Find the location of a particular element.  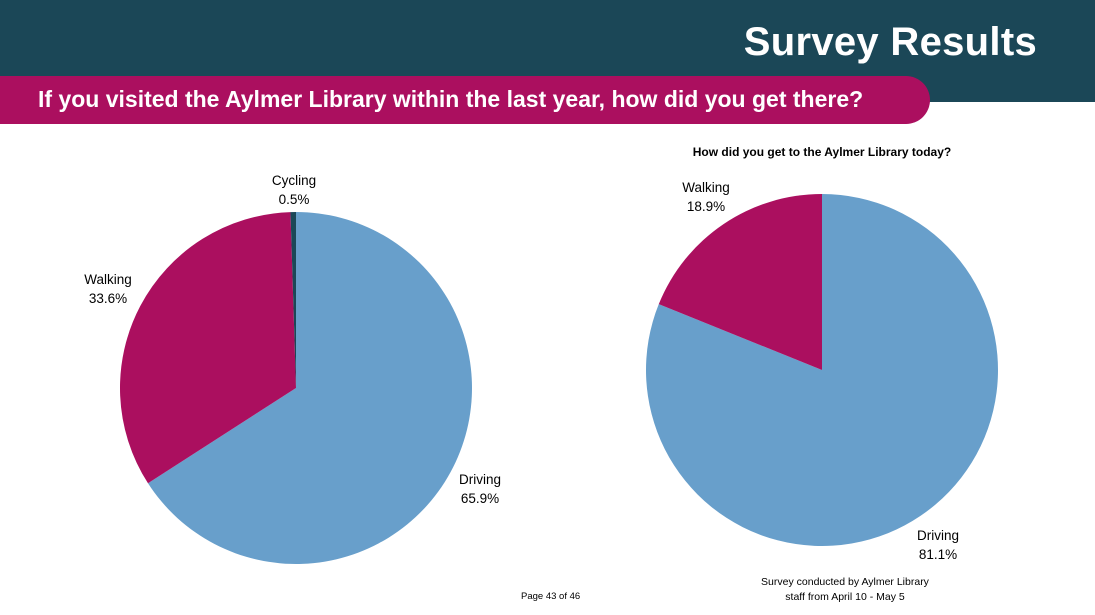

slice-category-label: Cycling is located at coordinates (294, 180).